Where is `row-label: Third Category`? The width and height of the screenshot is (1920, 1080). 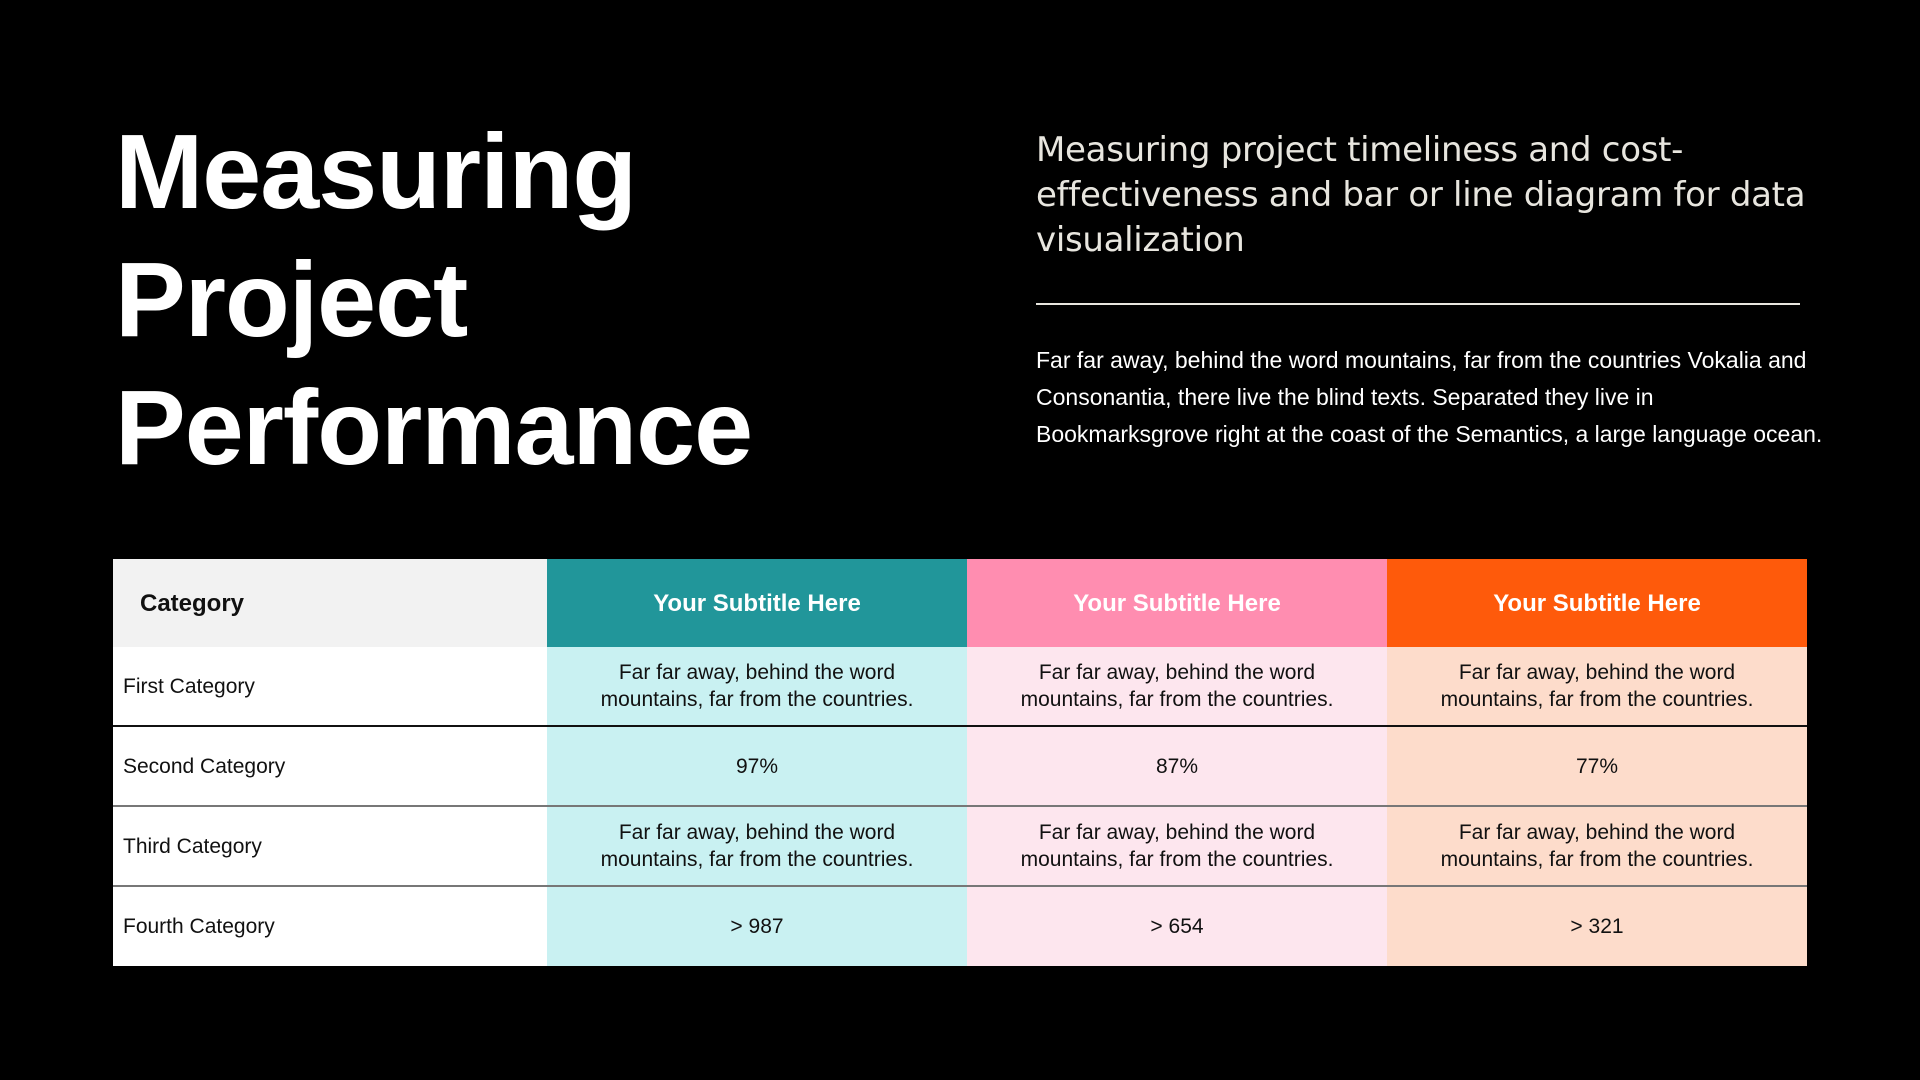
row-label: Third Category is located at coordinates (330, 847).